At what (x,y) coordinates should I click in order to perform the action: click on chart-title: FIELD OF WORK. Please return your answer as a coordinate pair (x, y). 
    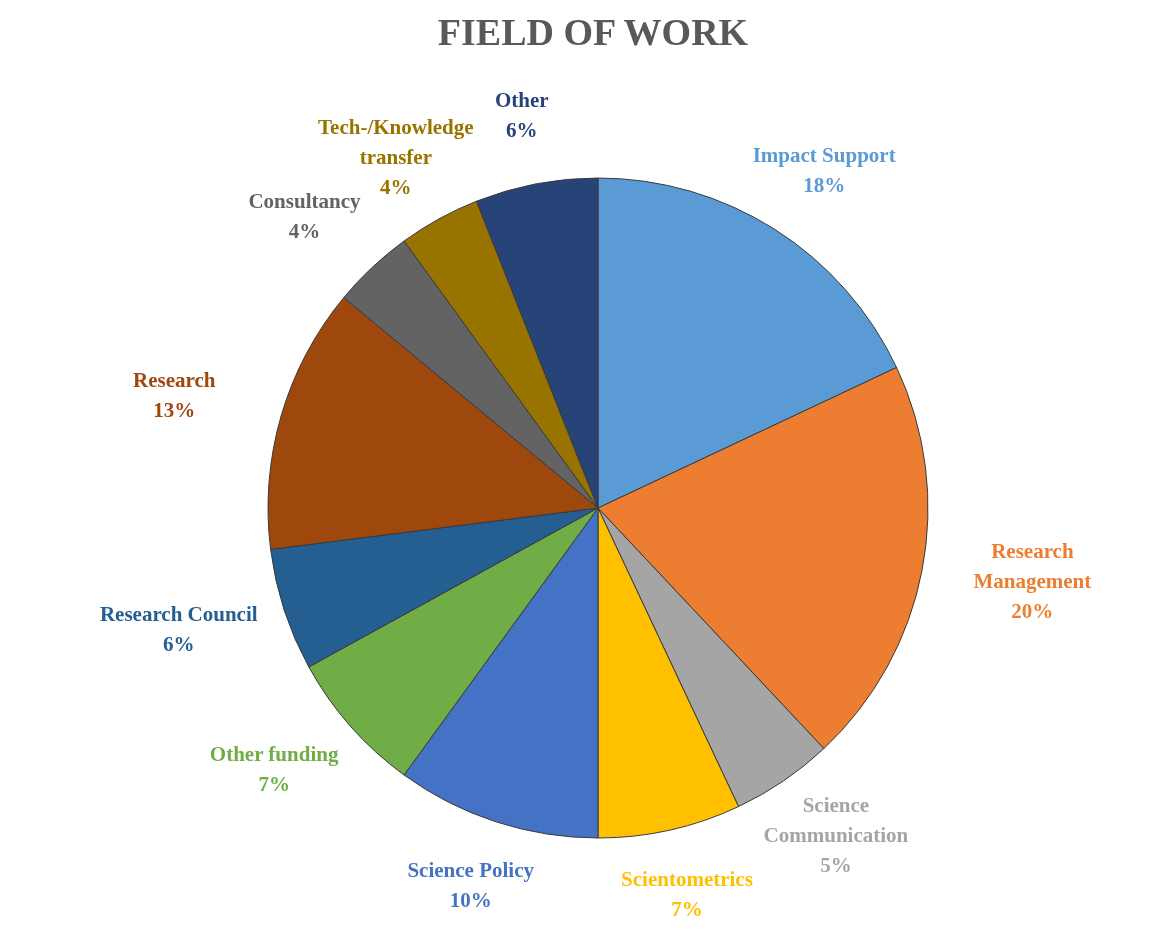
    Looking at the image, I should click on (593, 31).